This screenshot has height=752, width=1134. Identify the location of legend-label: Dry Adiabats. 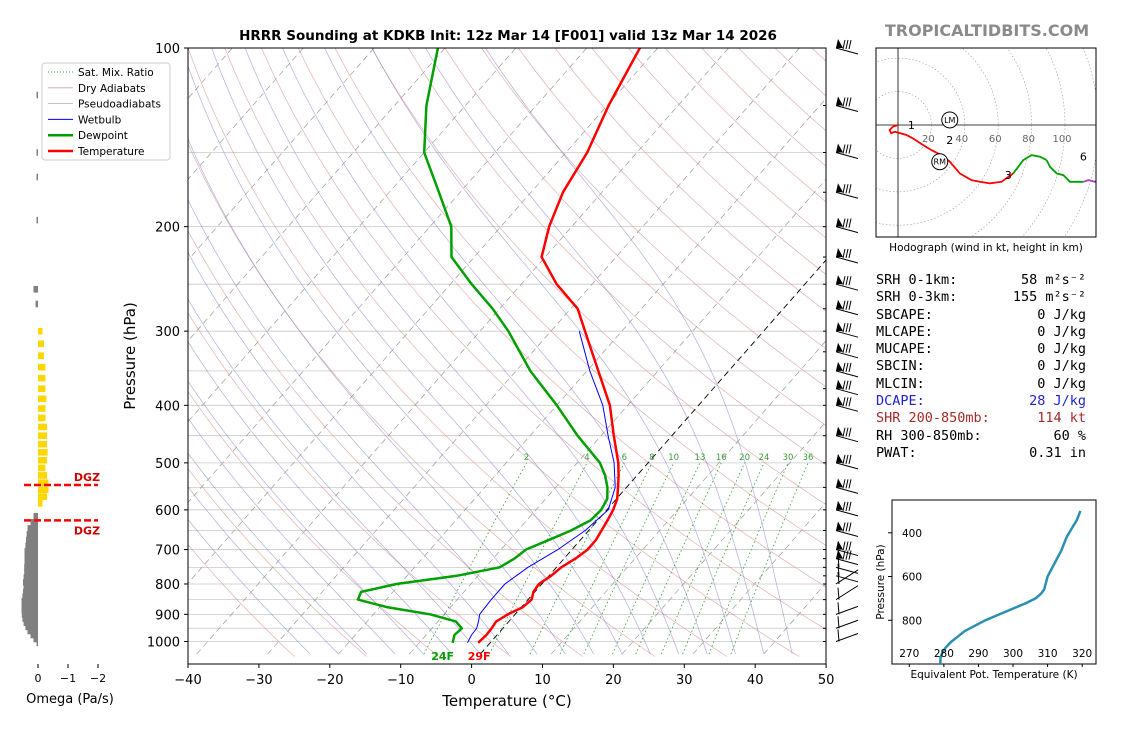
(112, 89).